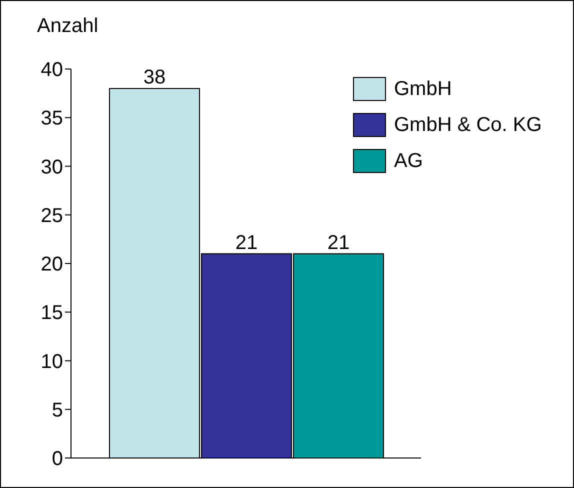 The height and width of the screenshot is (488, 574). Describe the element at coordinates (57, 459) in the screenshot. I see `y-tick-label: 0` at that location.